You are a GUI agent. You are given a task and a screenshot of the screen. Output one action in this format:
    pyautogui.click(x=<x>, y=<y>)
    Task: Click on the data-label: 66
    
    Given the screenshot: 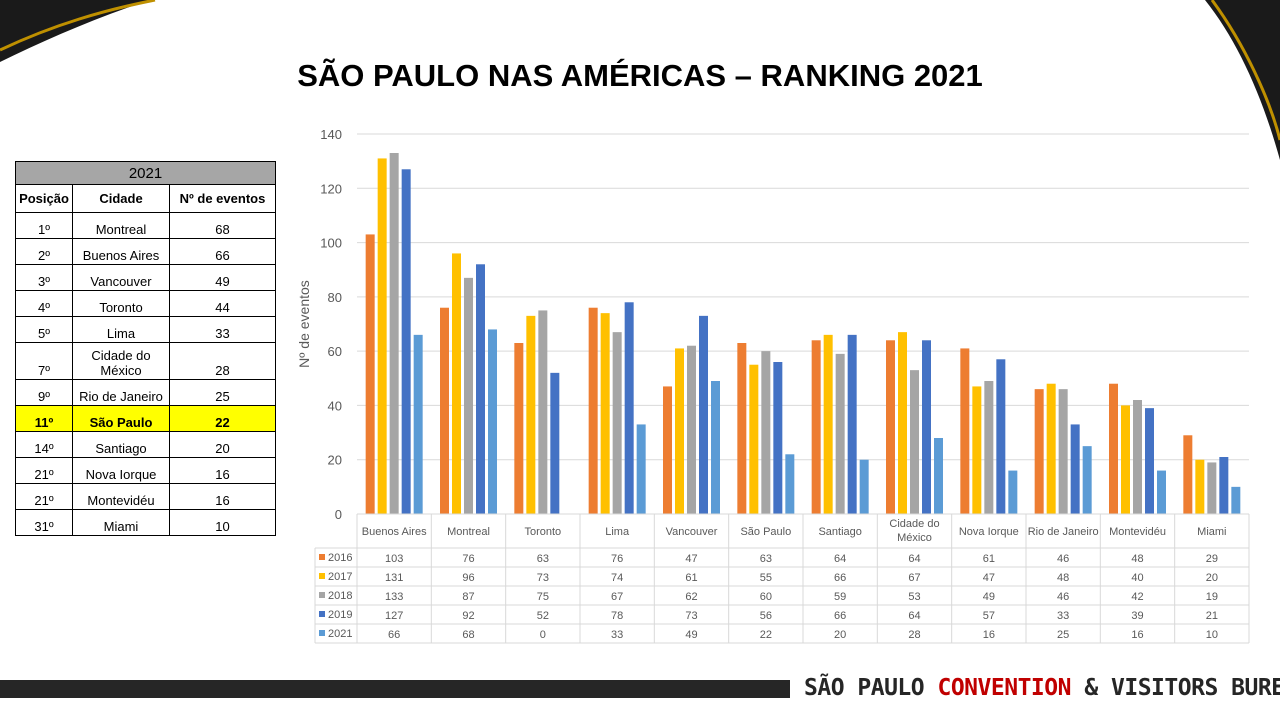 What is the action you would take?
    pyautogui.click(x=394, y=635)
    